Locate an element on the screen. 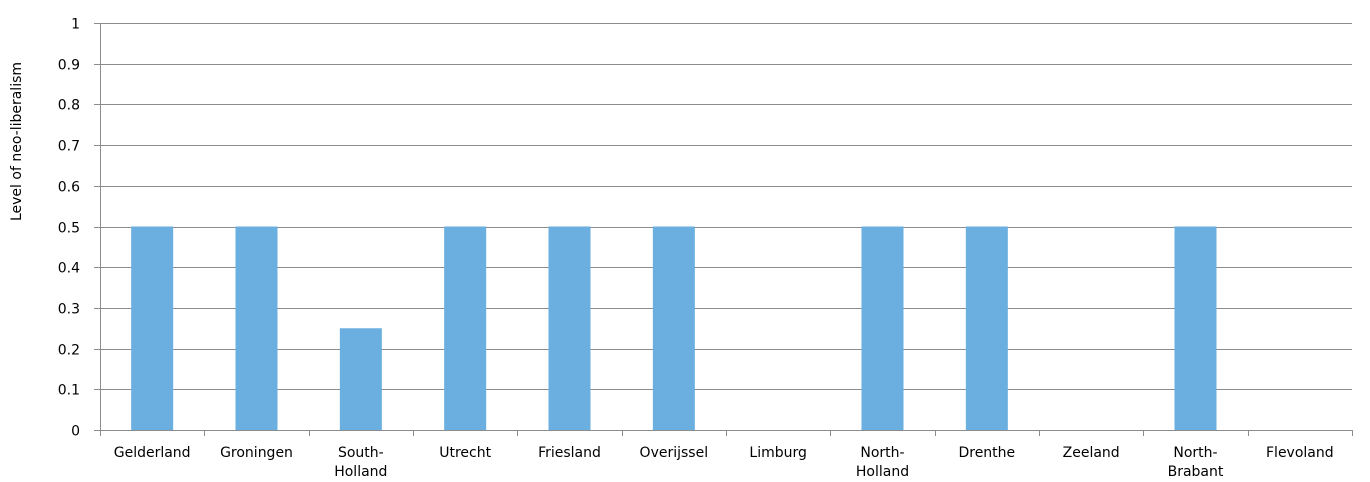 This screenshot has height=482, width=1370. y-tick-label: 0.6 is located at coordinates (69, 188).